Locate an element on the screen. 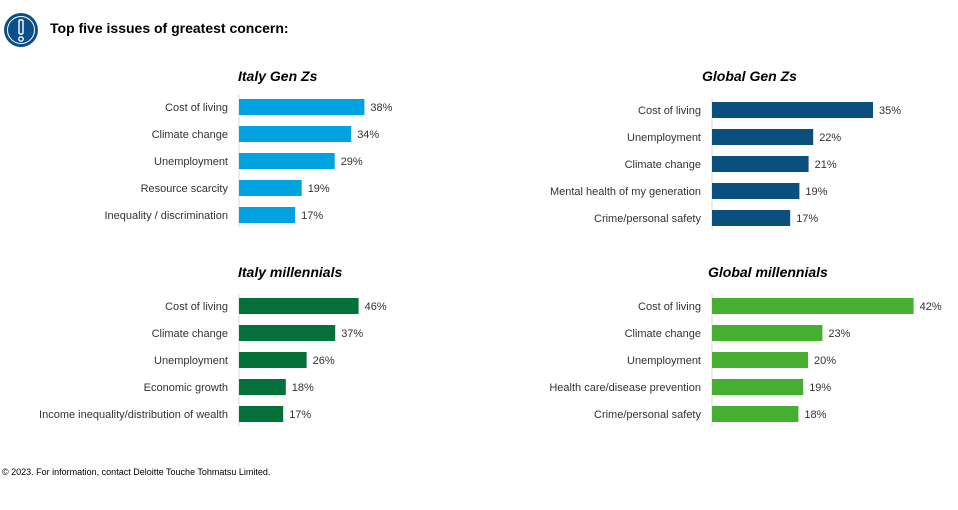 This screenshot has width=958, height=510. chart-title: Italy Gen Zs is located at coordinates (278, 76).